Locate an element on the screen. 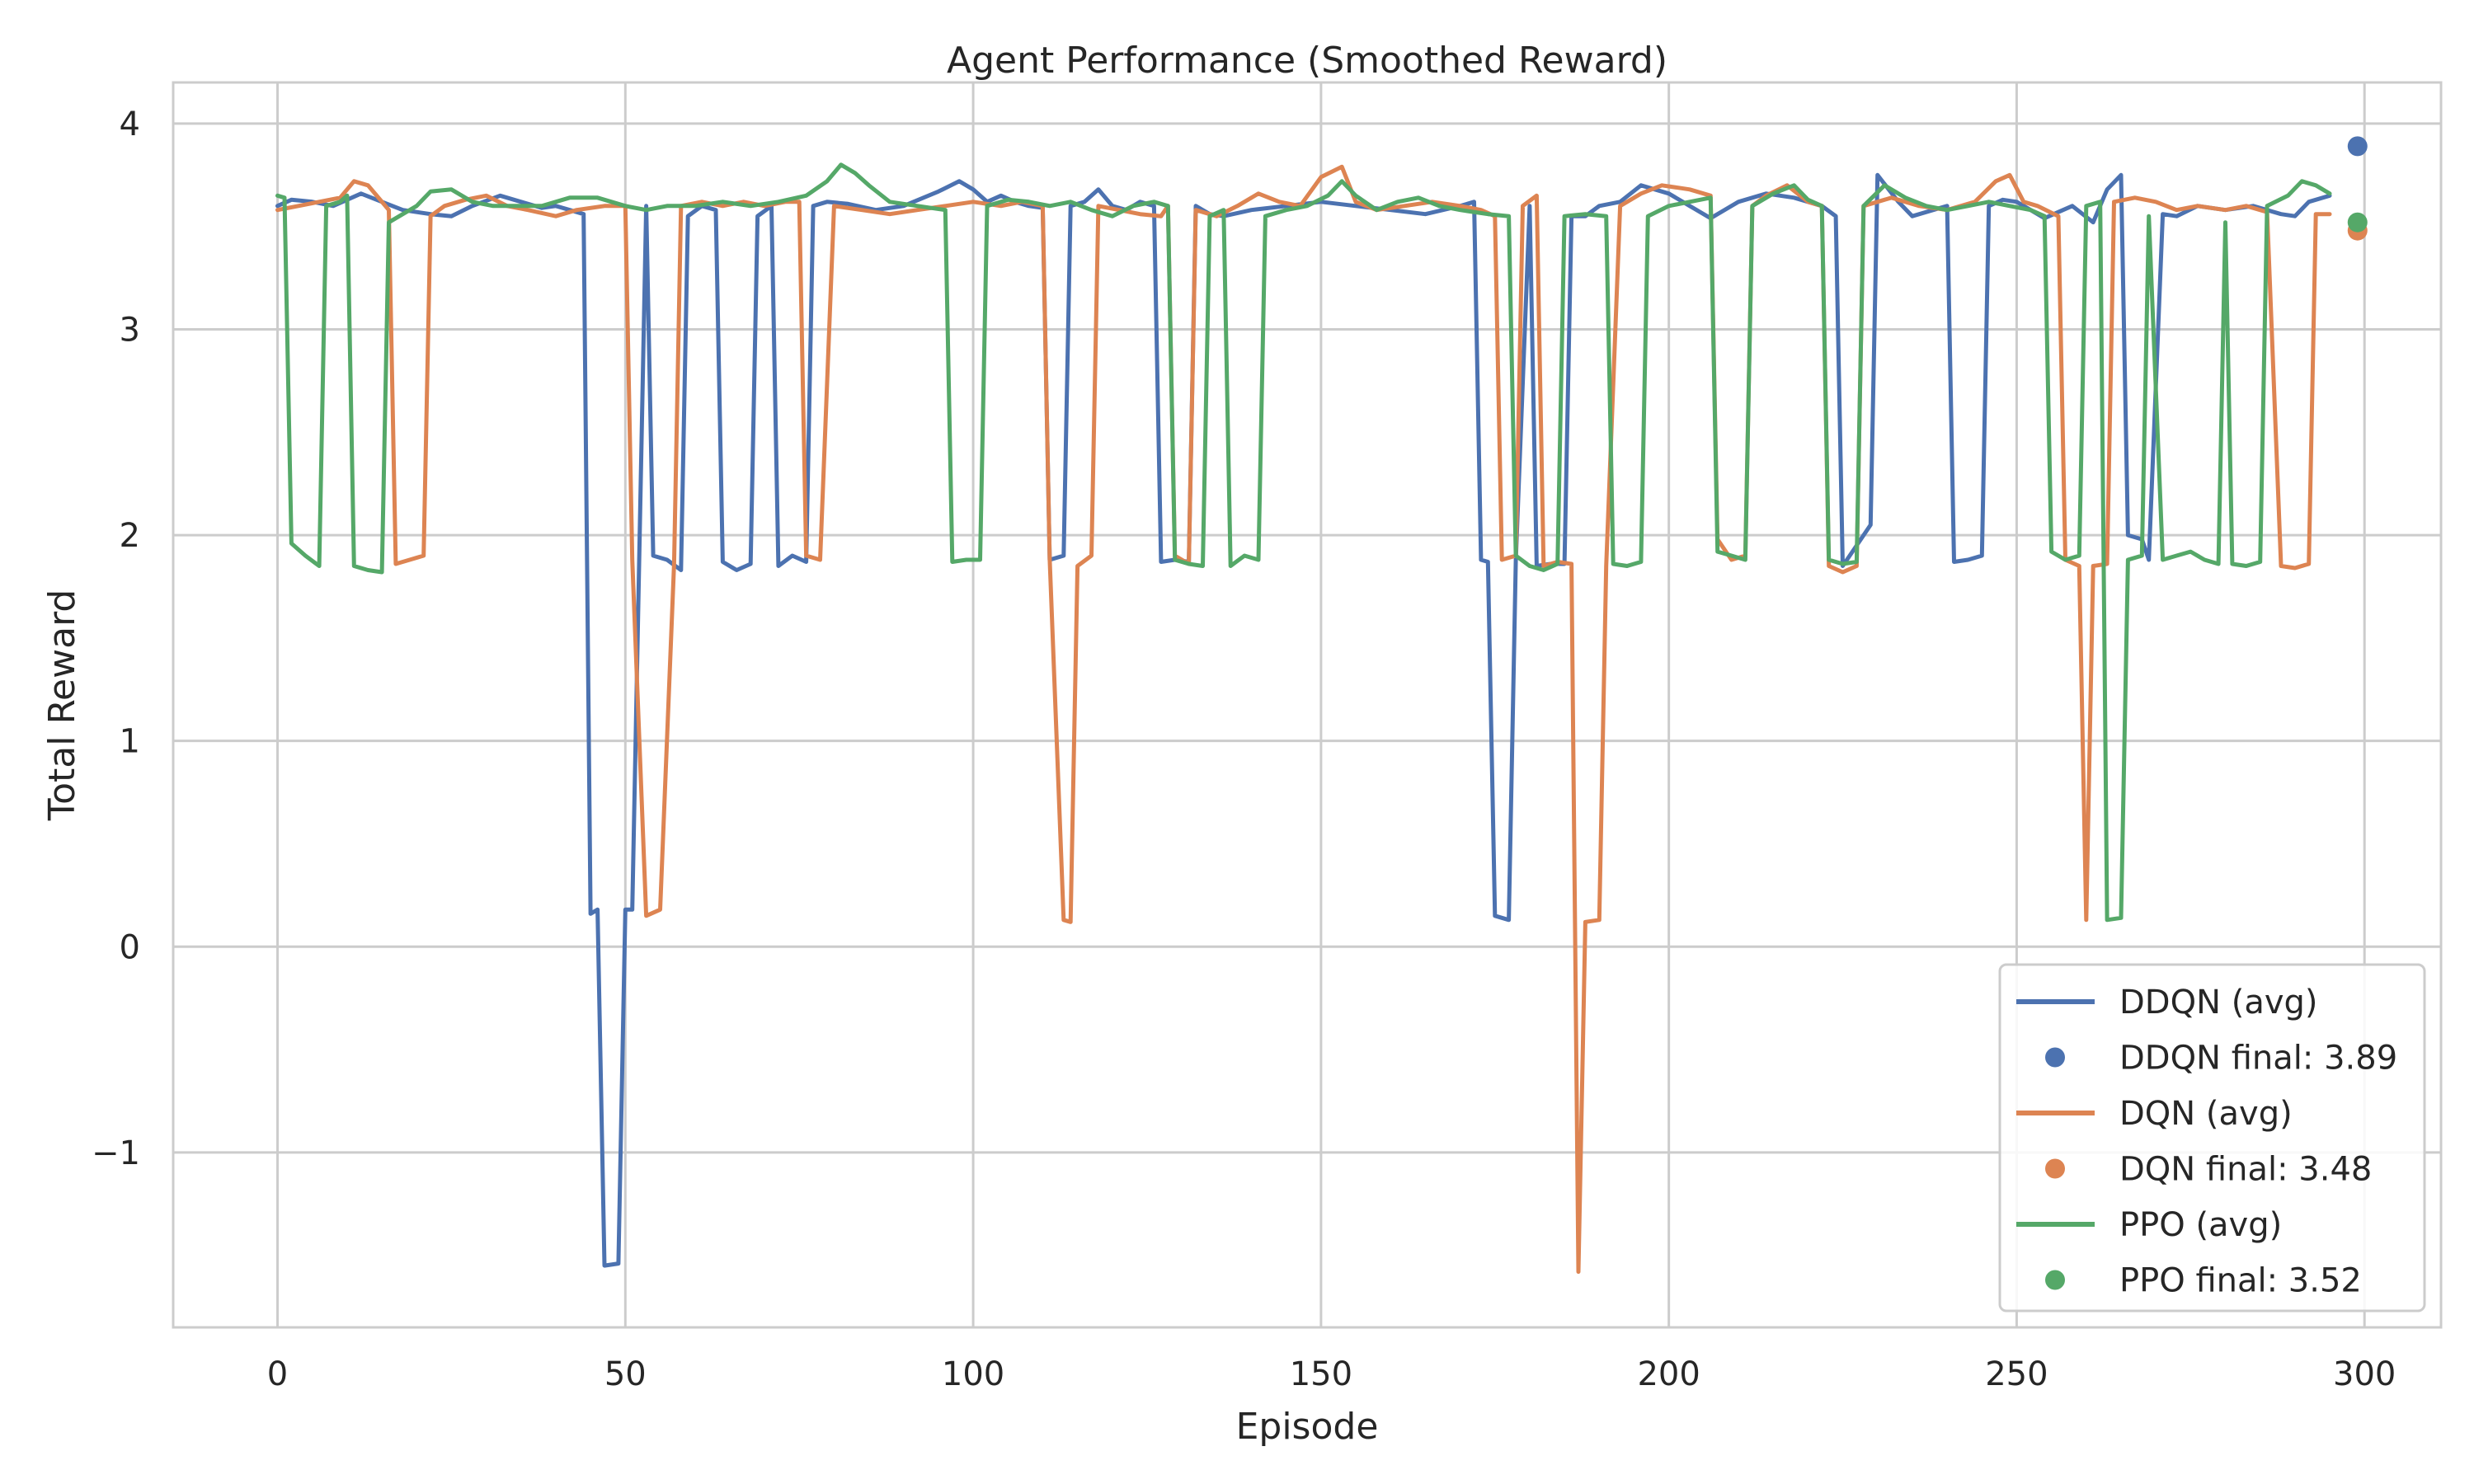  legend-entry-label: PPO (avg) is located at coordinates (2200, 1225).